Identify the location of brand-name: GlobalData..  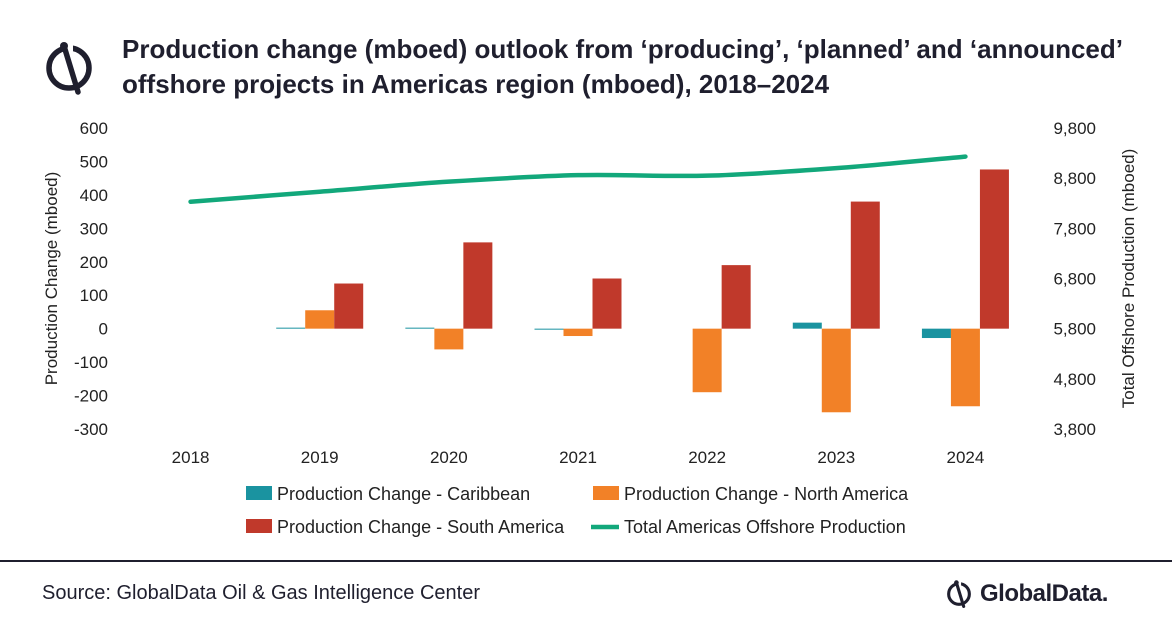
(1044, 593).